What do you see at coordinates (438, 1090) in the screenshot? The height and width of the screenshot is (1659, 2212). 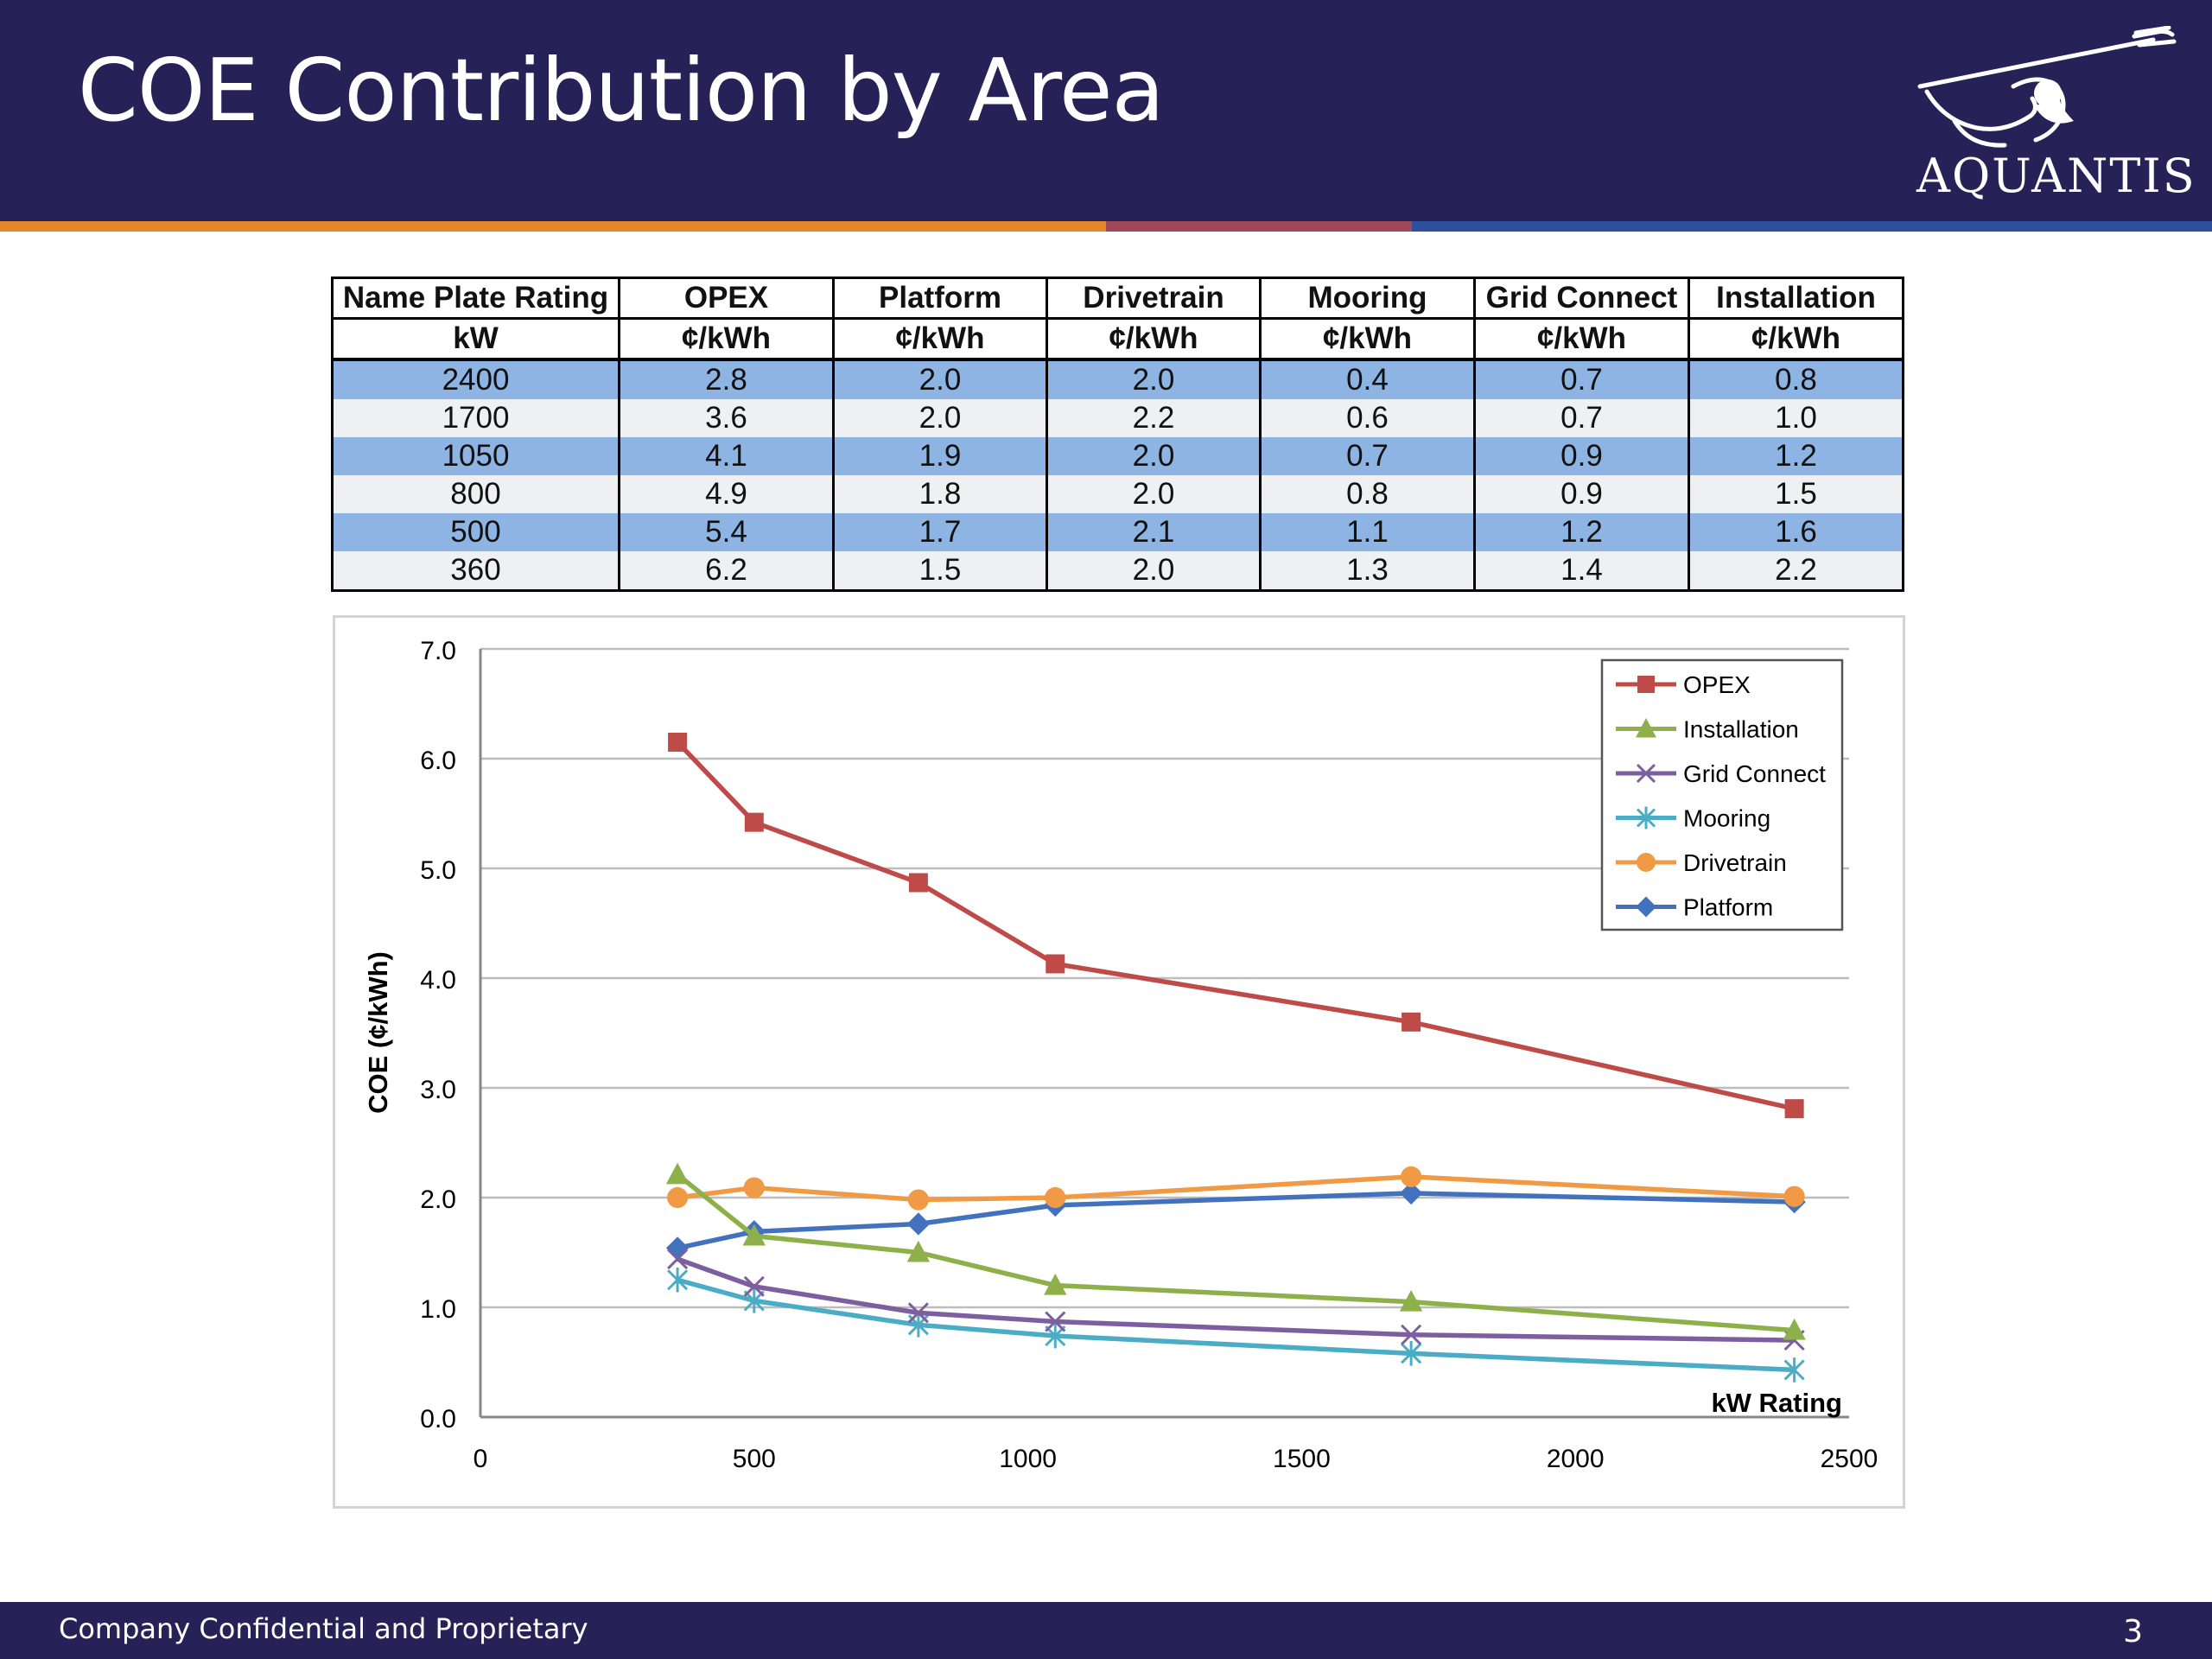 I see `y-tick-label: 3.0` at bounding box center [438, 1090].